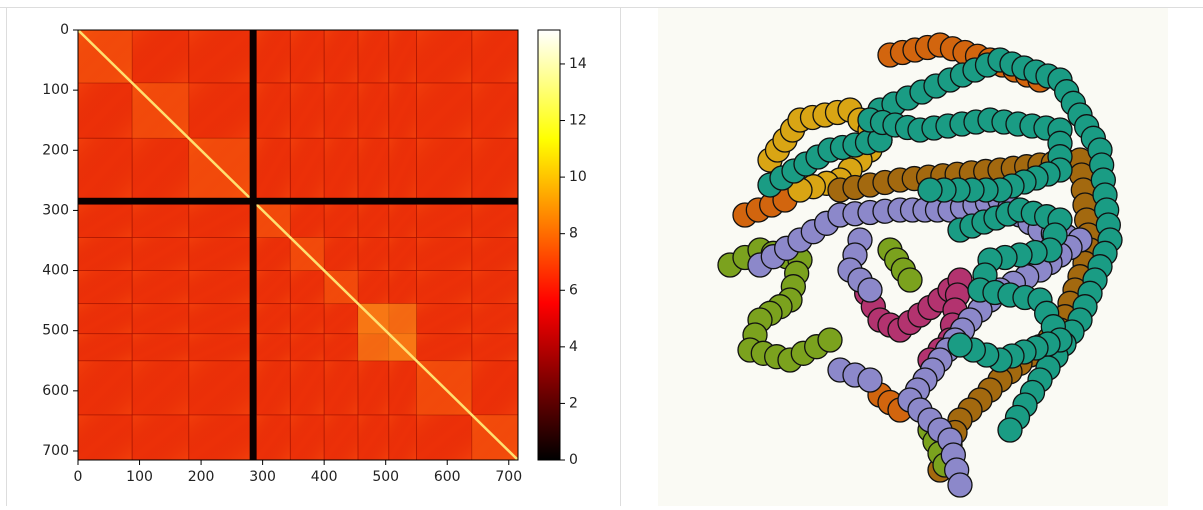 The width and height of the screenshot is (1203, 510). Describe the element at coordinates (385, 477) in the screenshot. I see `x-tick-label: 500` at that location.